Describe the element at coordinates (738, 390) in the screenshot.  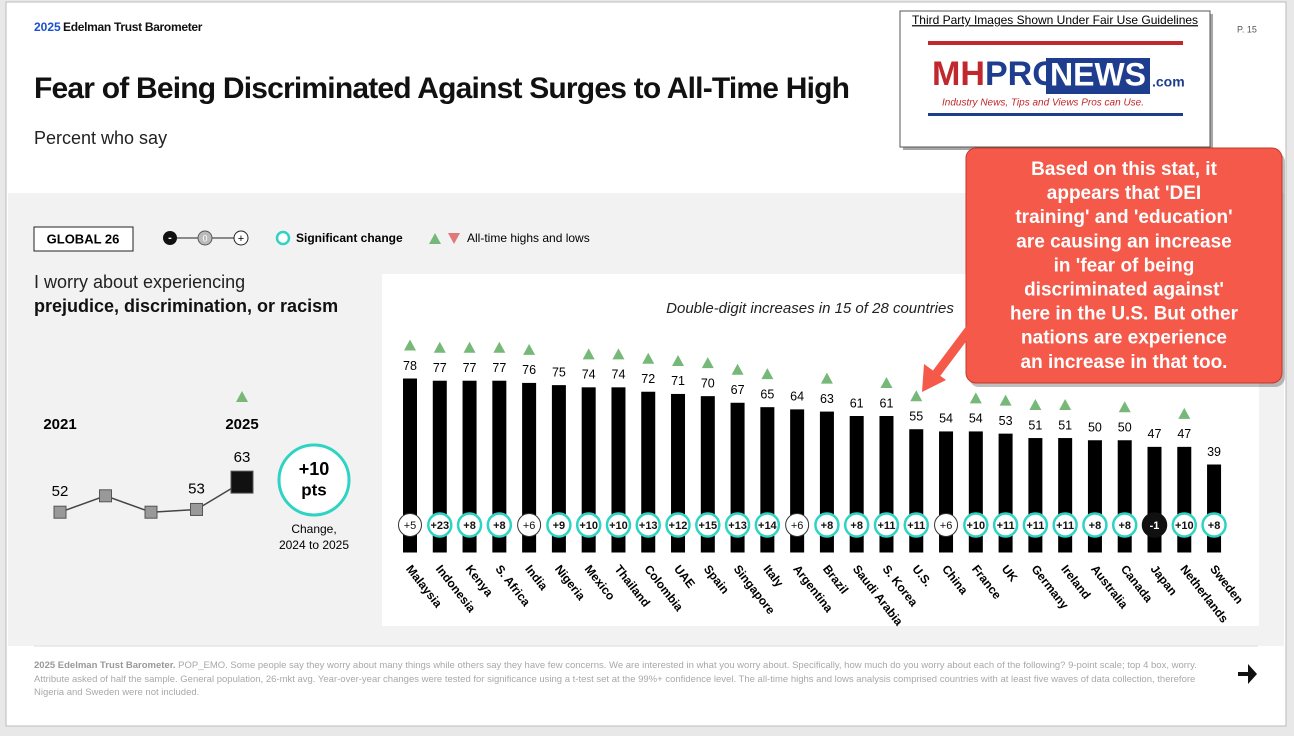
I see `value-label: 67` at that location.